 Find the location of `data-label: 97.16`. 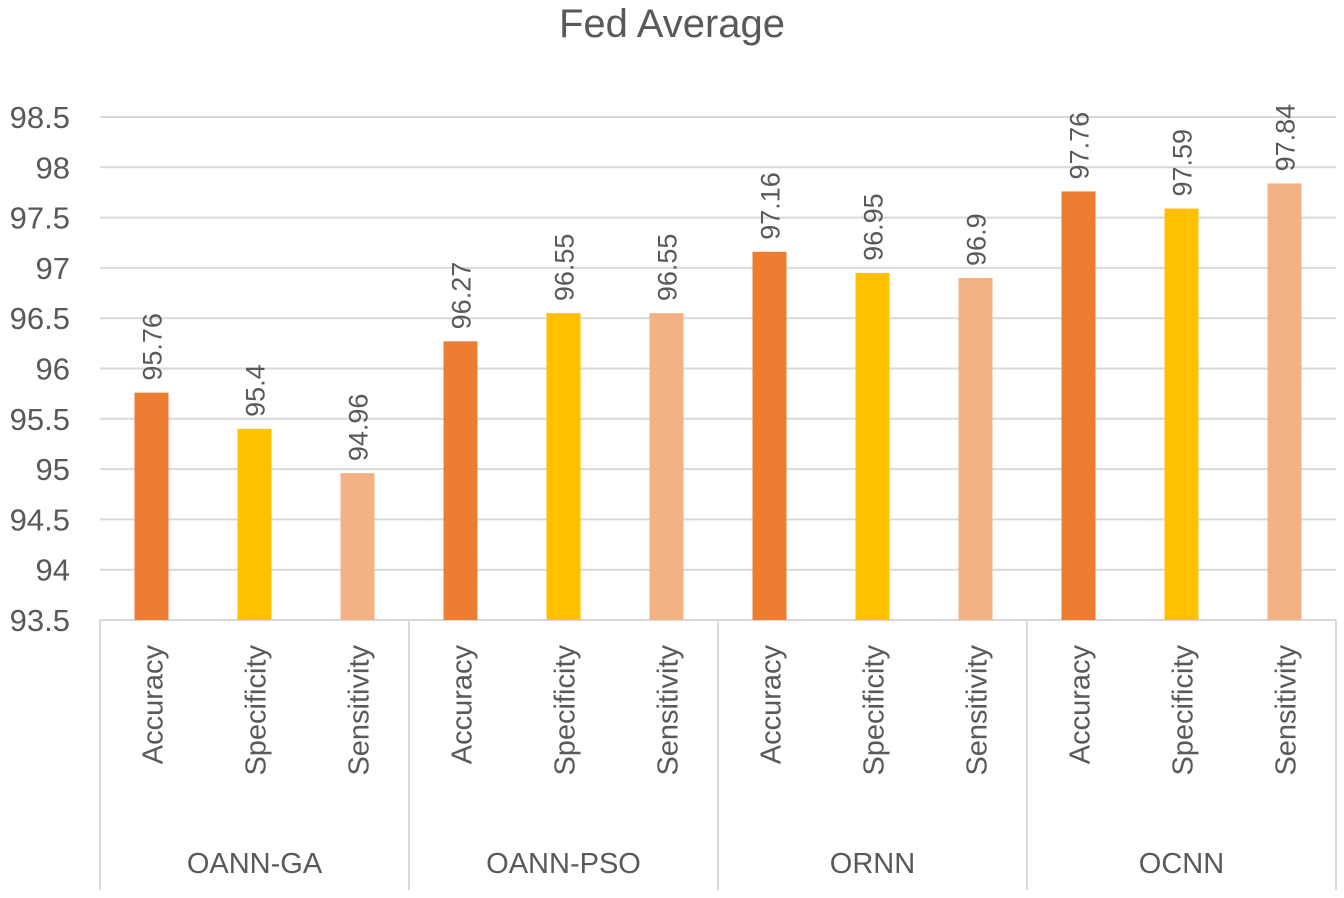

data-label: 97.16 is located at coordinates (771, 206).